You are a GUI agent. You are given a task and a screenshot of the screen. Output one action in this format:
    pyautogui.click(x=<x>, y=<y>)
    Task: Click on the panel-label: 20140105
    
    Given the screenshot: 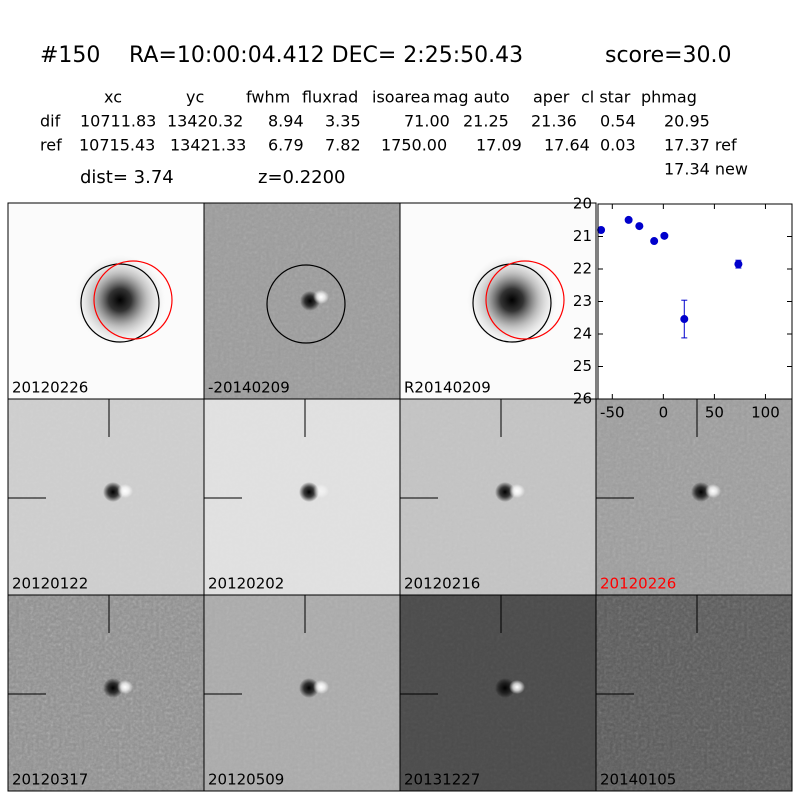 What is the action you would take?
    pyautogui.click(x=638, y=780)
    